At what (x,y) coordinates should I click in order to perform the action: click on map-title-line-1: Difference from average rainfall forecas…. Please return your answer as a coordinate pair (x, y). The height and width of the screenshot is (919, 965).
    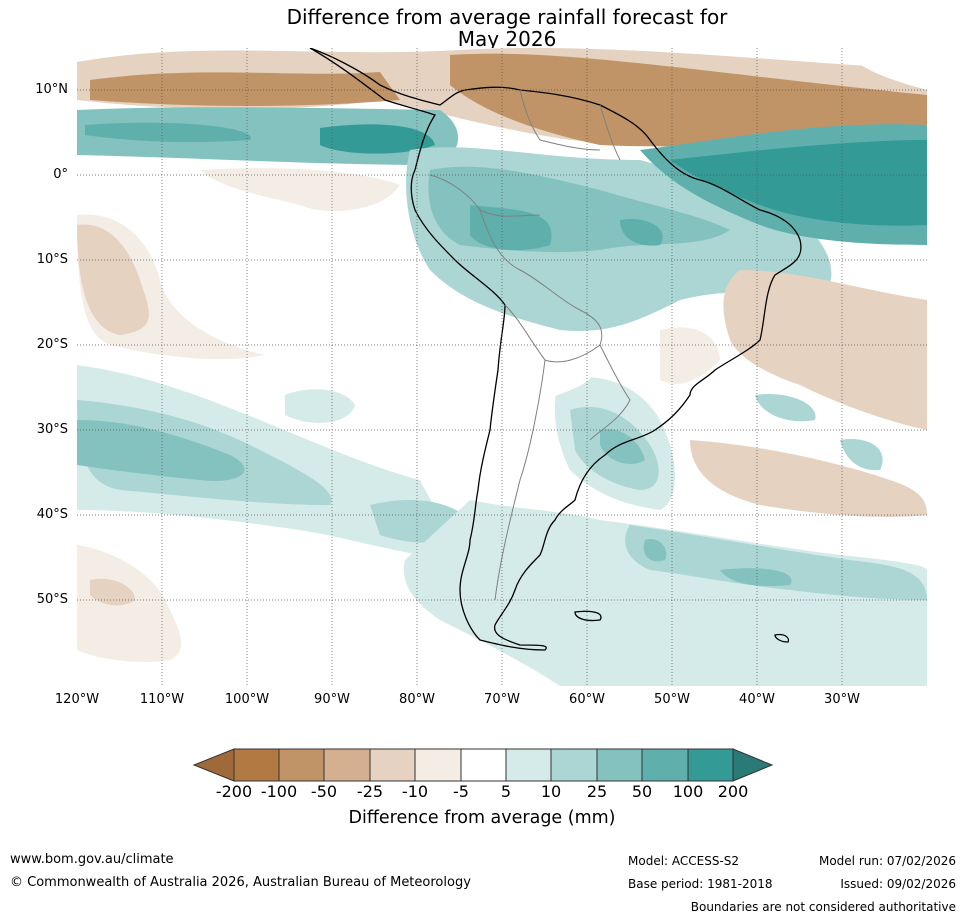
    Looking at the image, I should click on (507, 17).